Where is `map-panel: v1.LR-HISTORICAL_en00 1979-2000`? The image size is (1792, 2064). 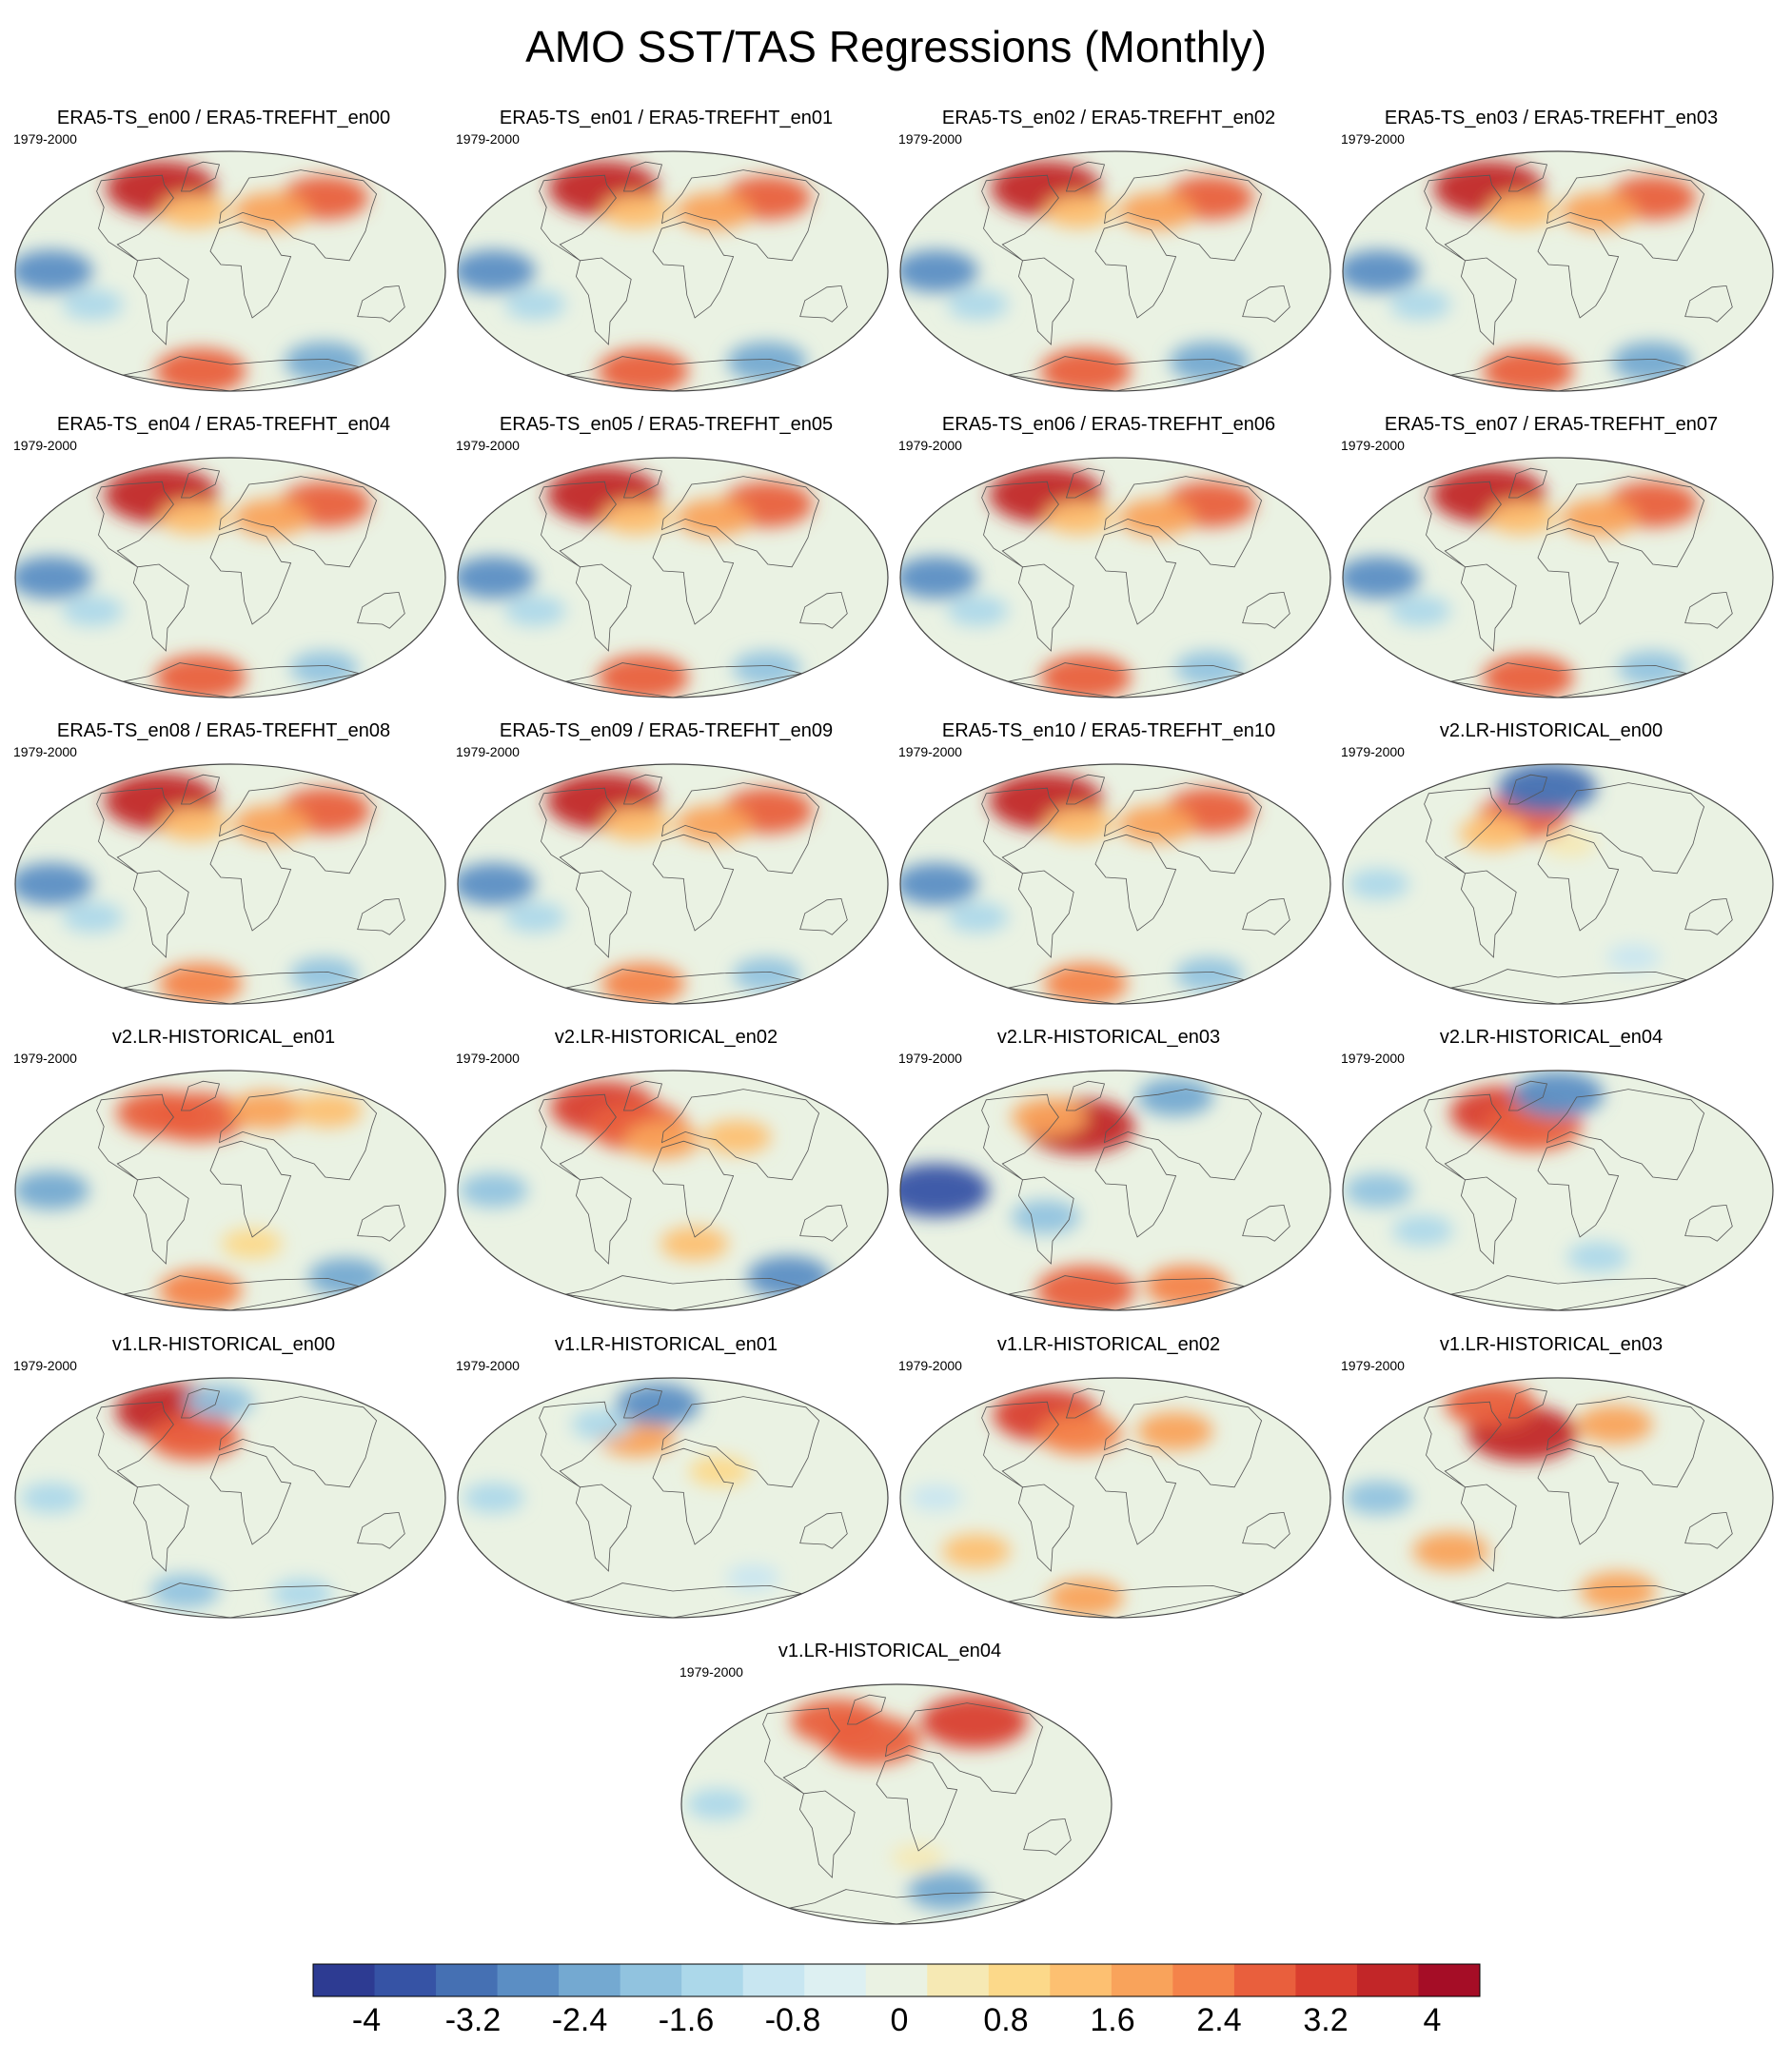 map-panel: v1.LR-HISTORICAL_en00 1979-2000 is located at coordinates (223, 1477).